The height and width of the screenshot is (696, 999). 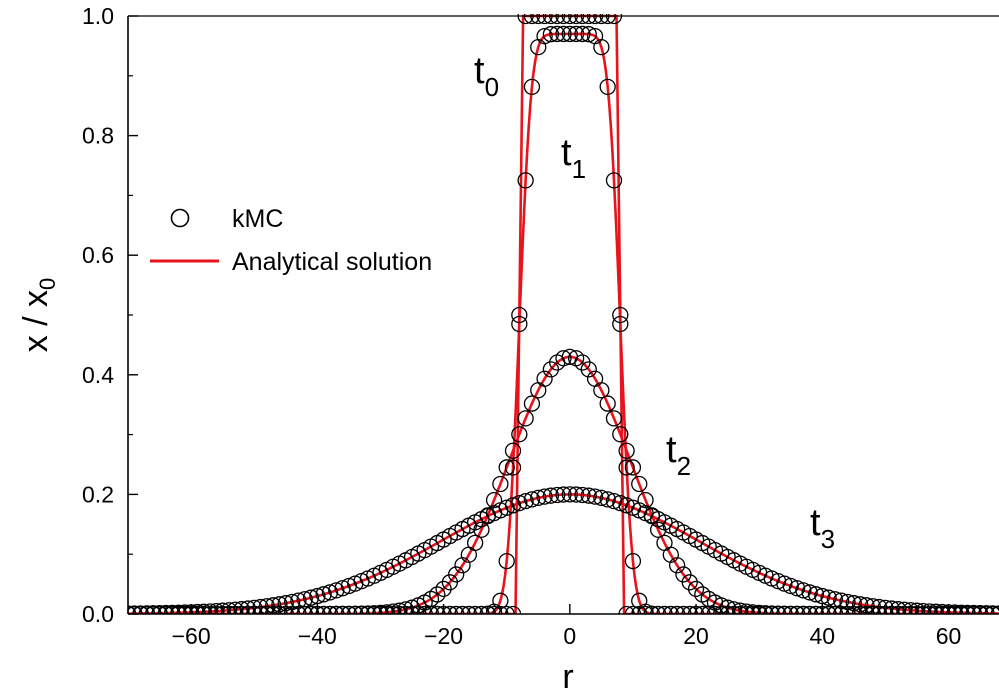 What do you see at coordinates (291, 240) in the screenshot?
I see `legend: kMC Analytical solution` at bounding box center [291, 240].